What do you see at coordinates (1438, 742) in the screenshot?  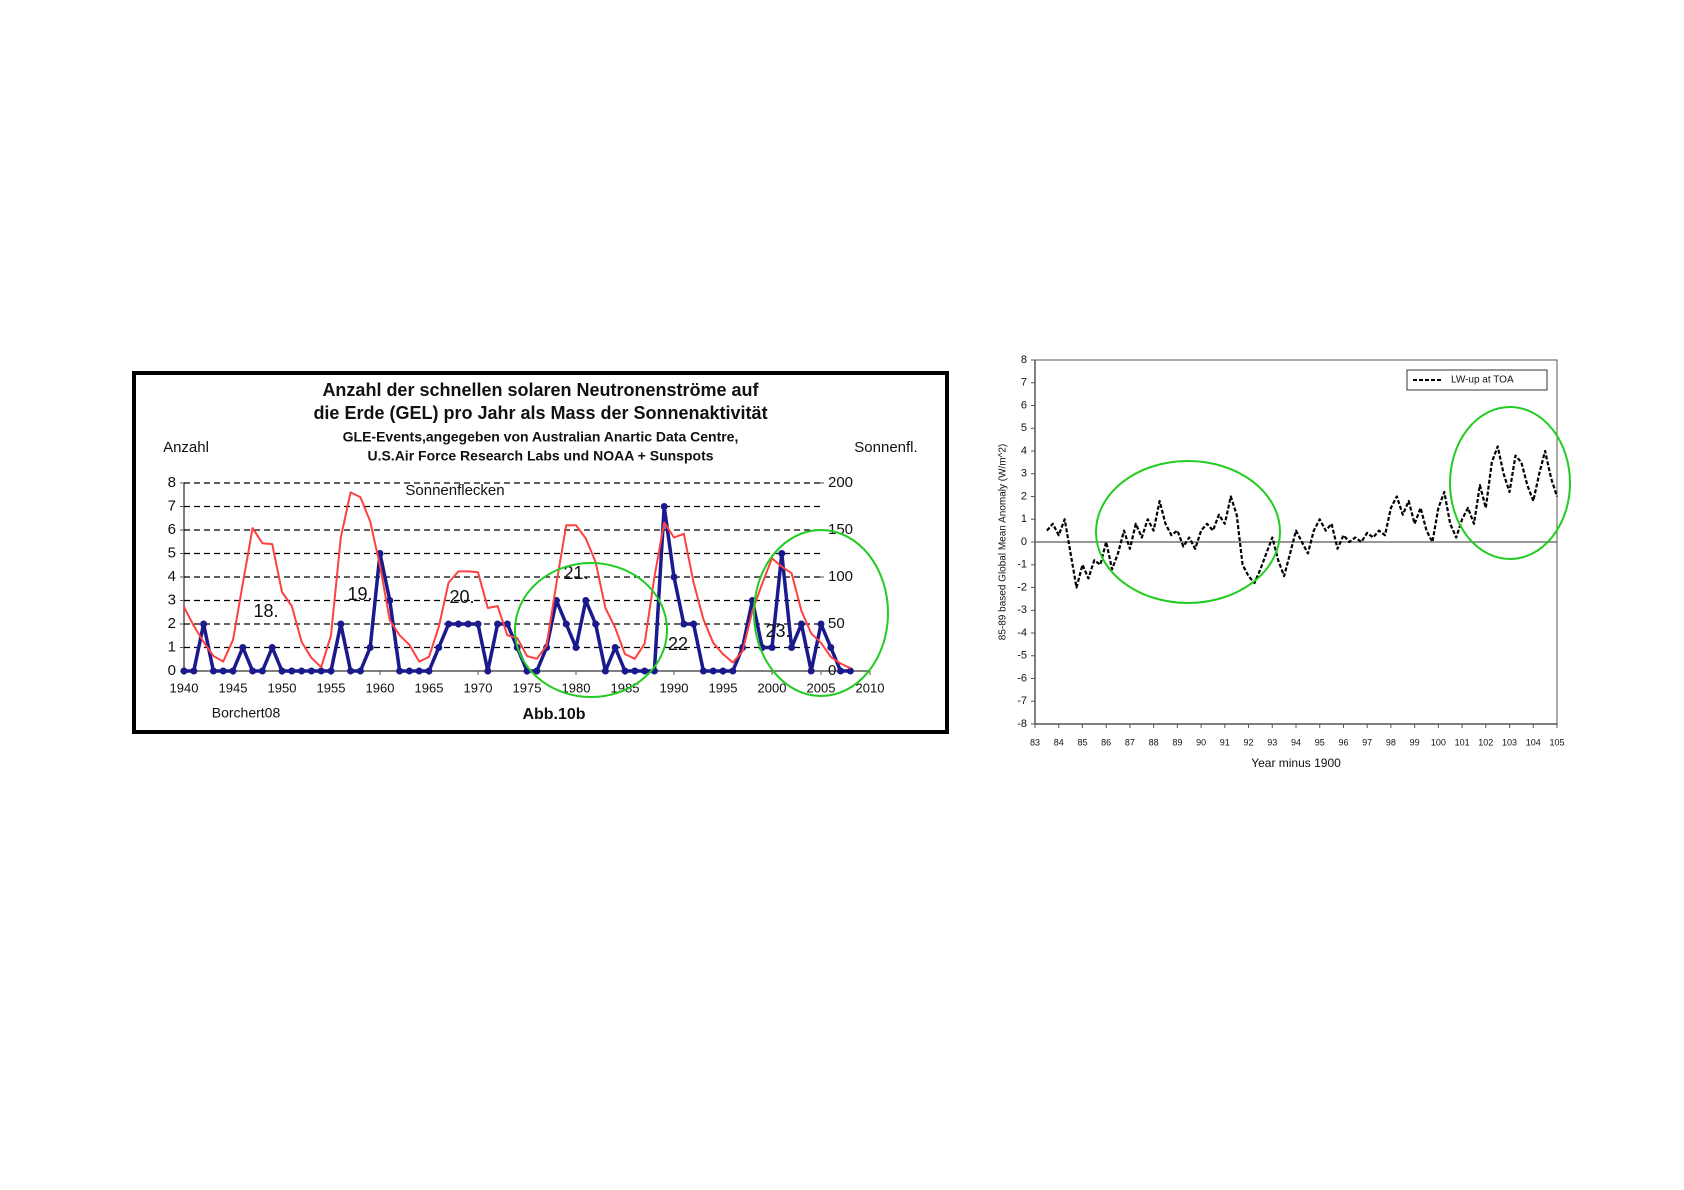 I see `x-tick-label: 100` at bounding box center [1438, 742].